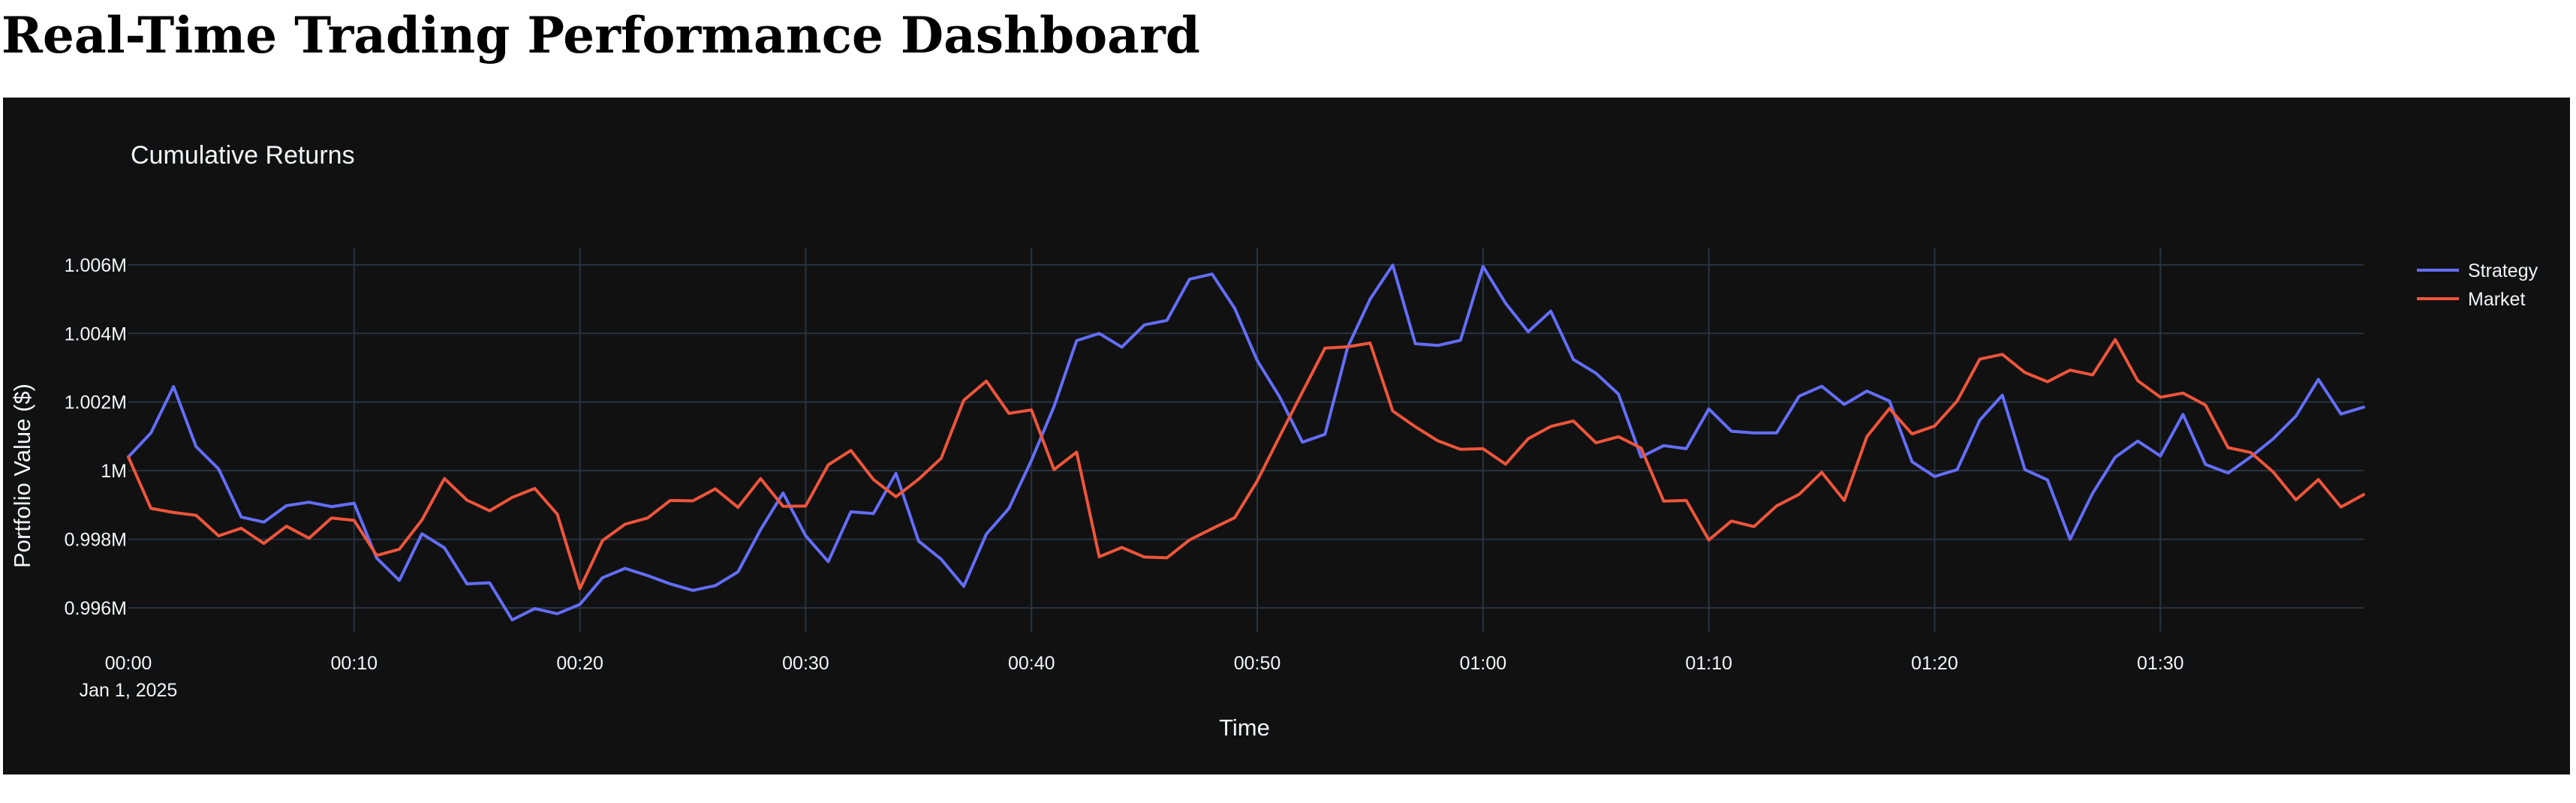  I want to click on y-tick-label: 1.002M, so click(96, 403).